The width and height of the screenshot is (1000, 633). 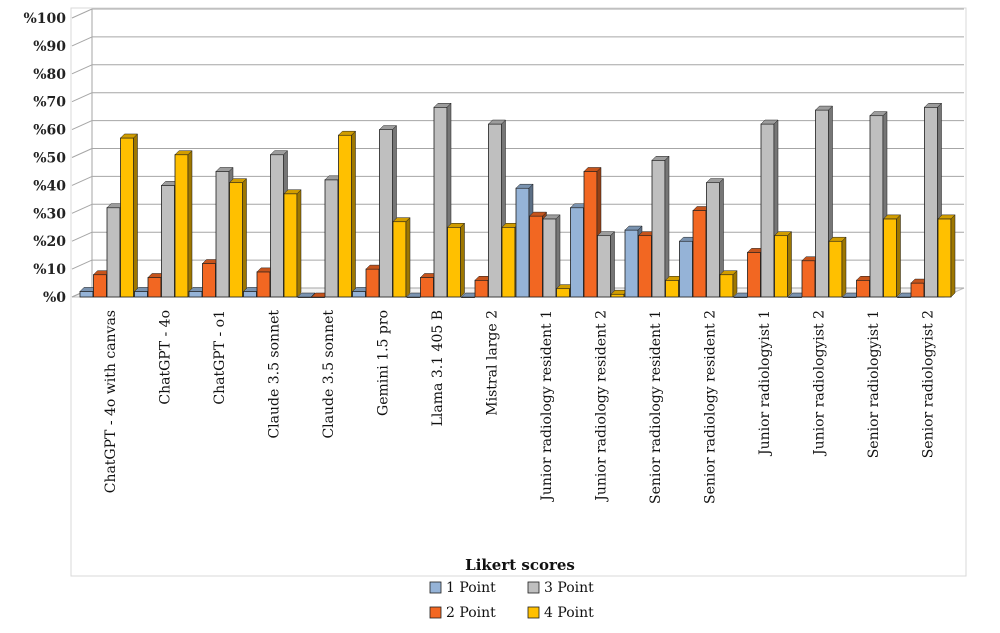 What do you see at coordinates (819, 383) in the screenshot?
I see `x-tick-label: Junior radiologyist 2` at bounding box center [819, 383].